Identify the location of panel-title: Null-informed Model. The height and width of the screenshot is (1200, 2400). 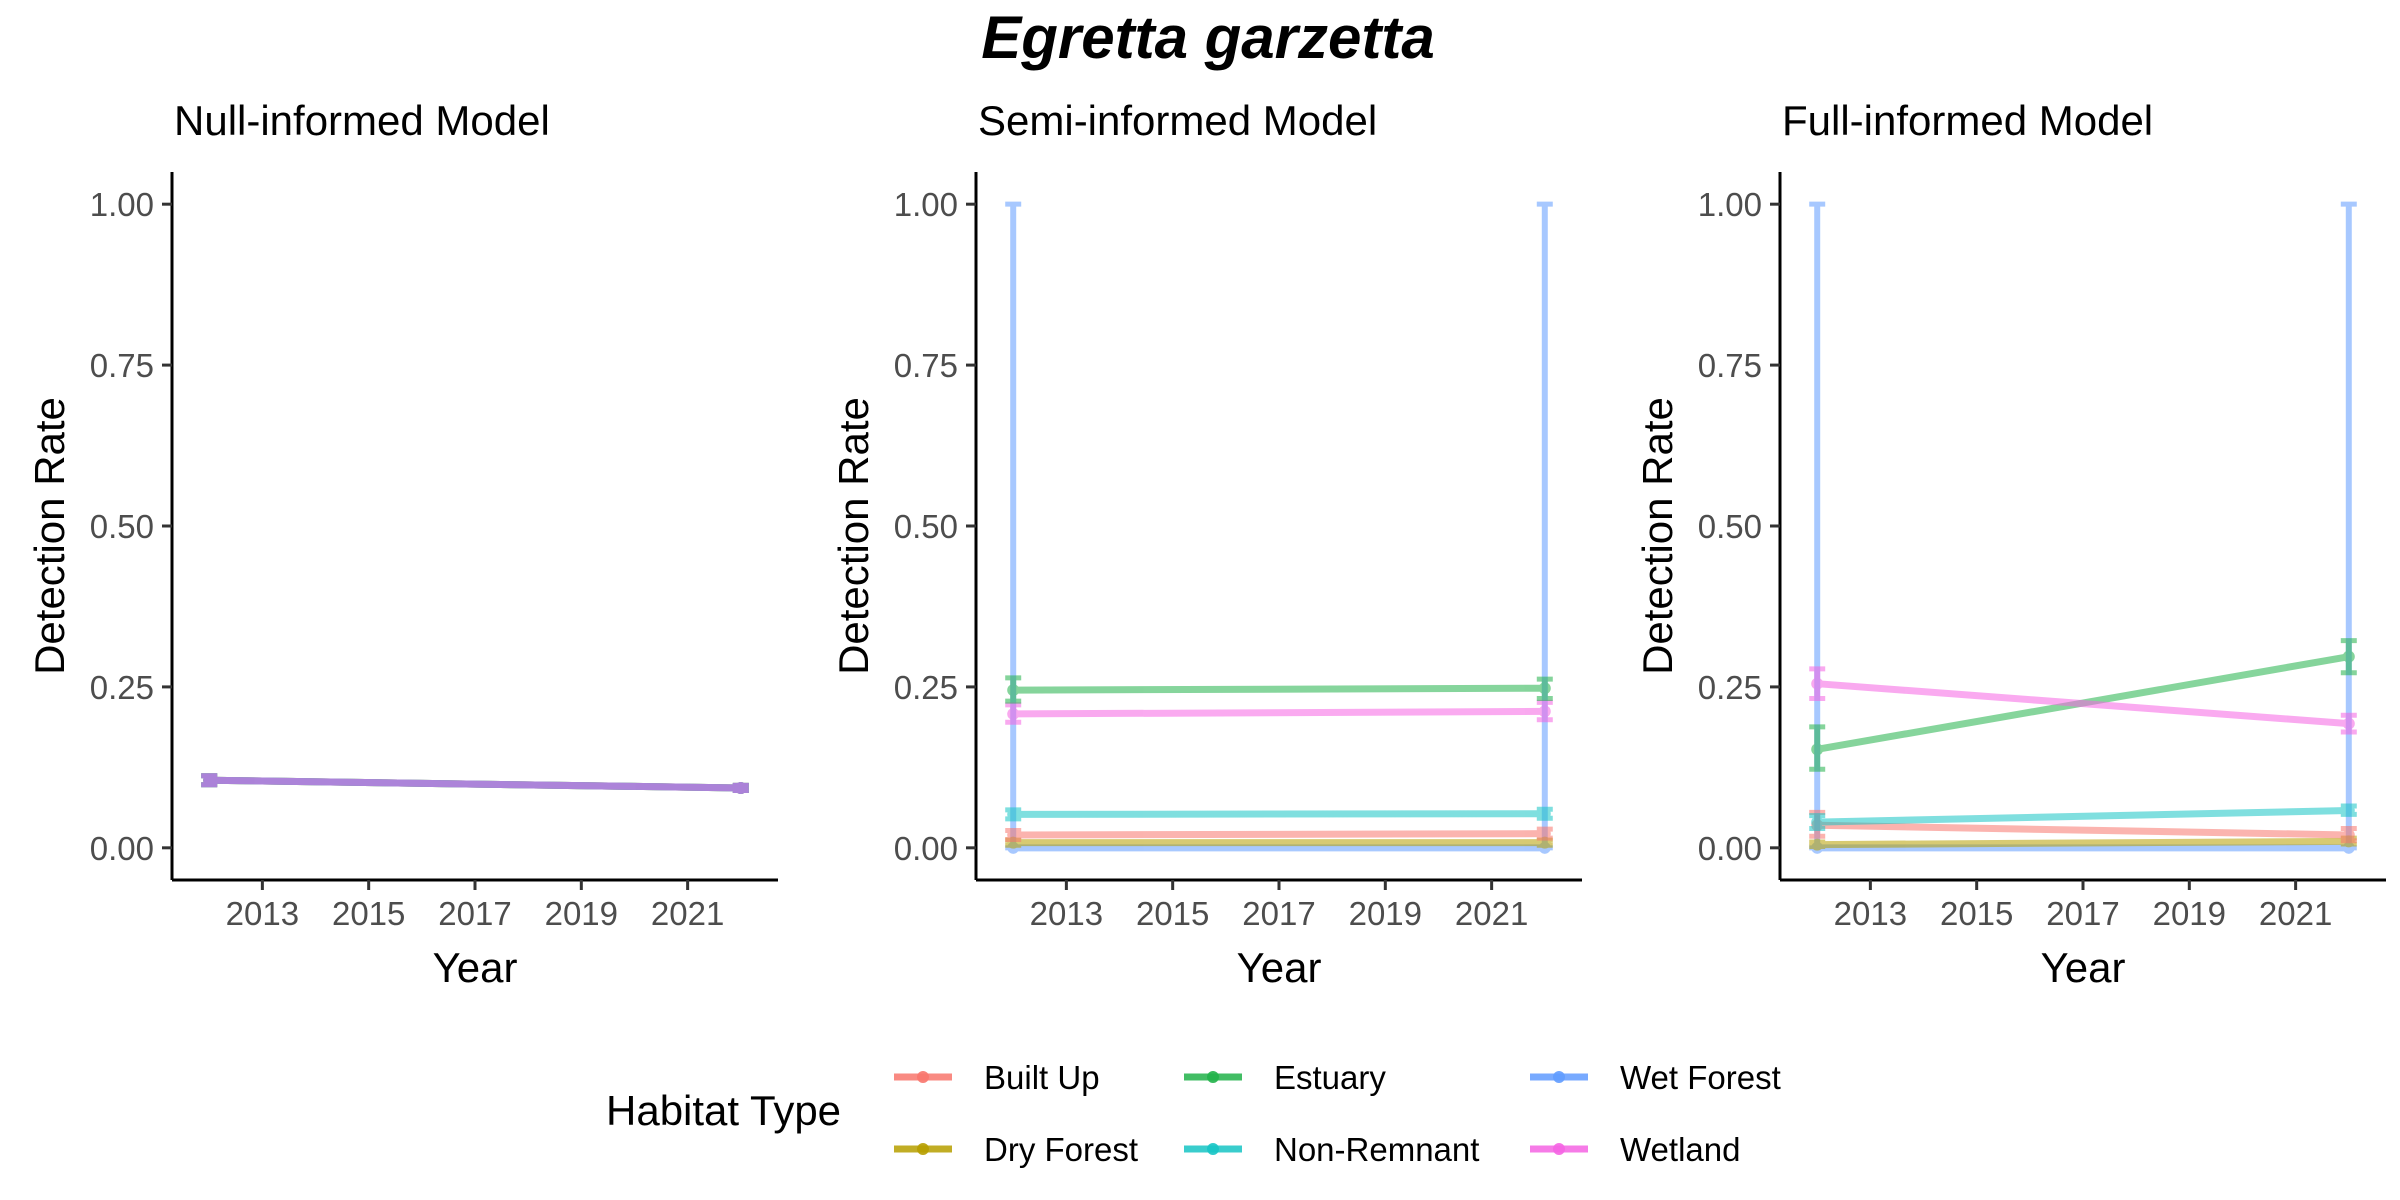
(362, 120).